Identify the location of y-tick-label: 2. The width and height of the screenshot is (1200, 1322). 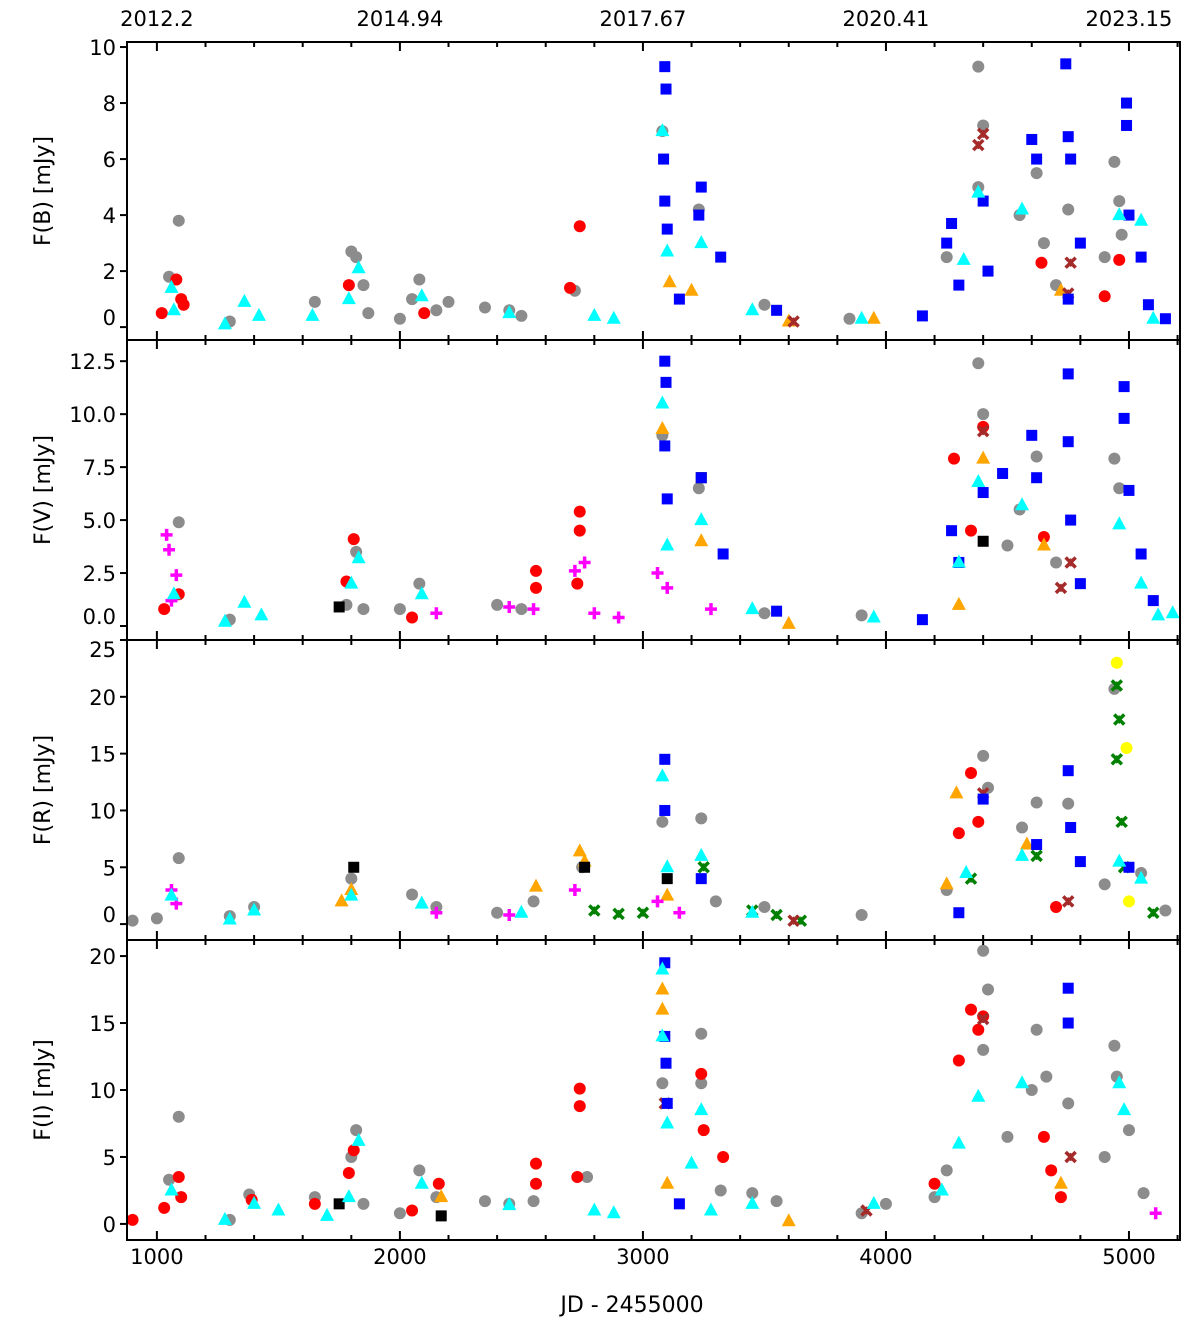
(109, 272).